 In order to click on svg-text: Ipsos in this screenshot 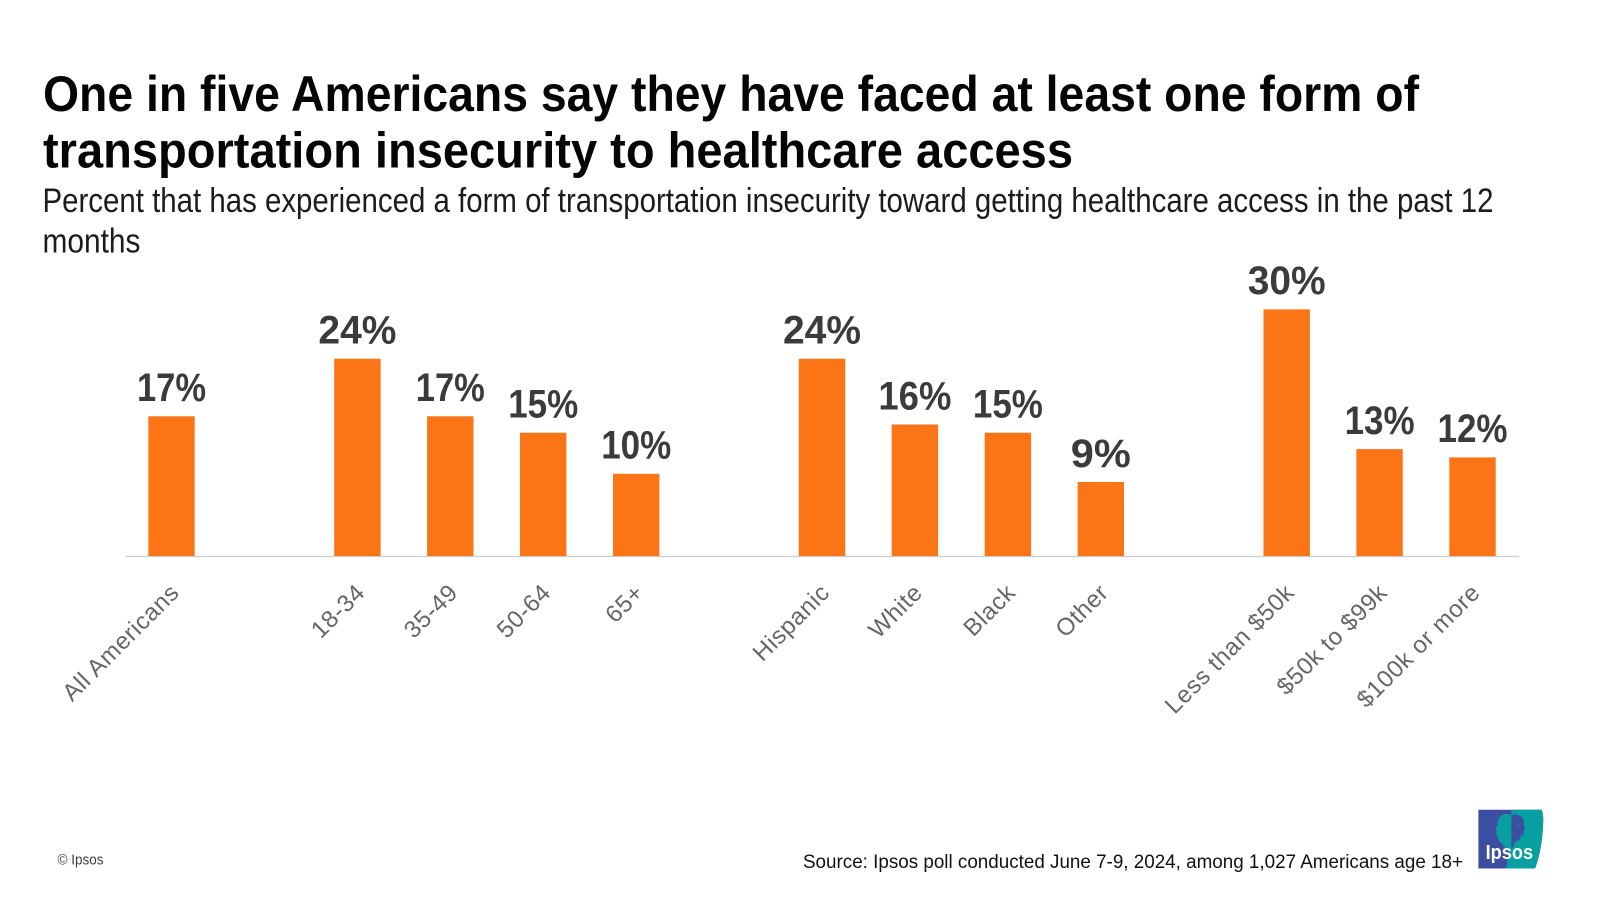, I will do `click(1510, 853)`.